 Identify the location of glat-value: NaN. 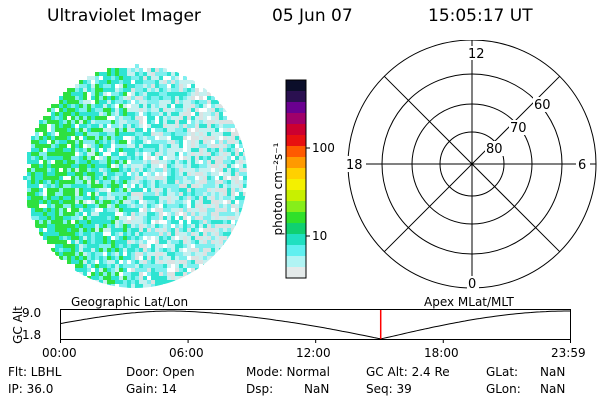
(553, 372).